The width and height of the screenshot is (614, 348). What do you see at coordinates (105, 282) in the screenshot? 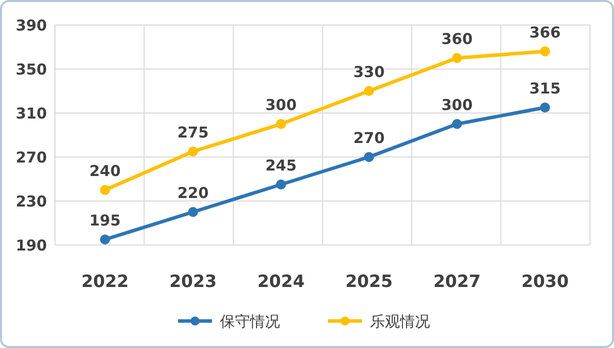
I see `x-tick-label: 2022` at bounding box center [105, 282].